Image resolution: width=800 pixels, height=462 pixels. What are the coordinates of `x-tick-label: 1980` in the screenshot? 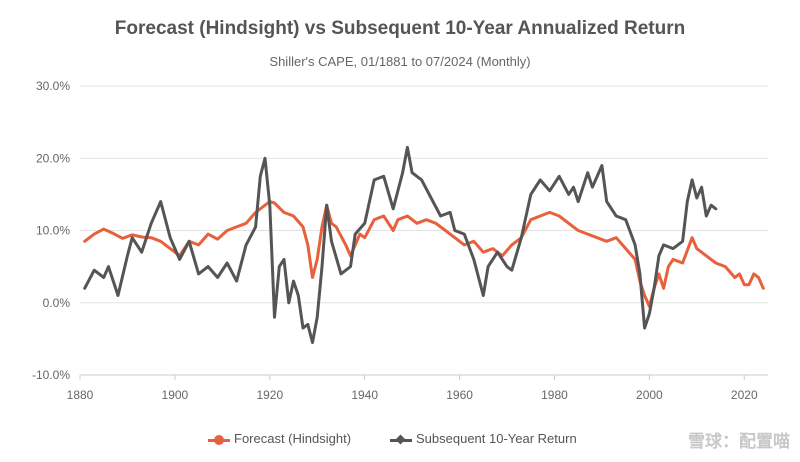 It's located at (554, 395).